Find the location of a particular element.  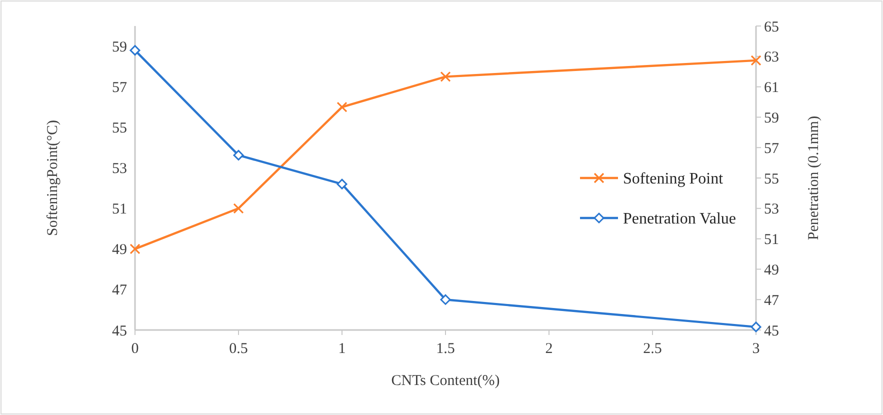

y2-tick-label: 55 is located at coordinates (771, 179).